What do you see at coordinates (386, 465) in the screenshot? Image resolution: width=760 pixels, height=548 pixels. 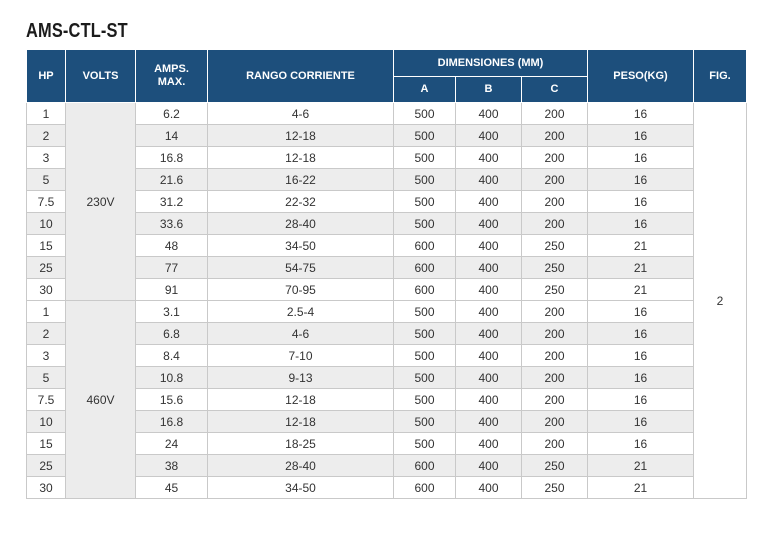 I see `table-row: 25 38 28-40 600 400 250 21` at bounding box center [386, 465].